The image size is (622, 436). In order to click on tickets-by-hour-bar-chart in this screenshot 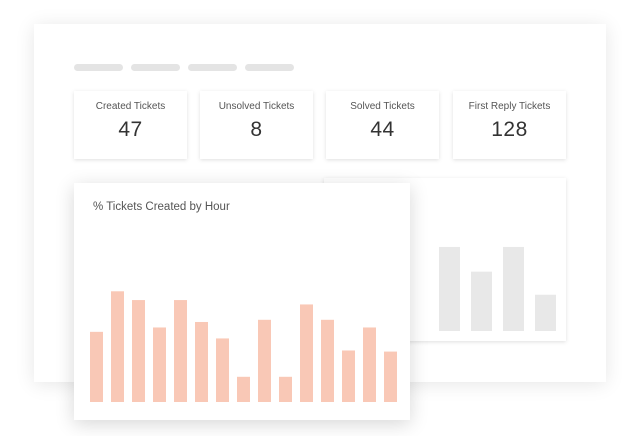, I will do `click(243, 346)`.